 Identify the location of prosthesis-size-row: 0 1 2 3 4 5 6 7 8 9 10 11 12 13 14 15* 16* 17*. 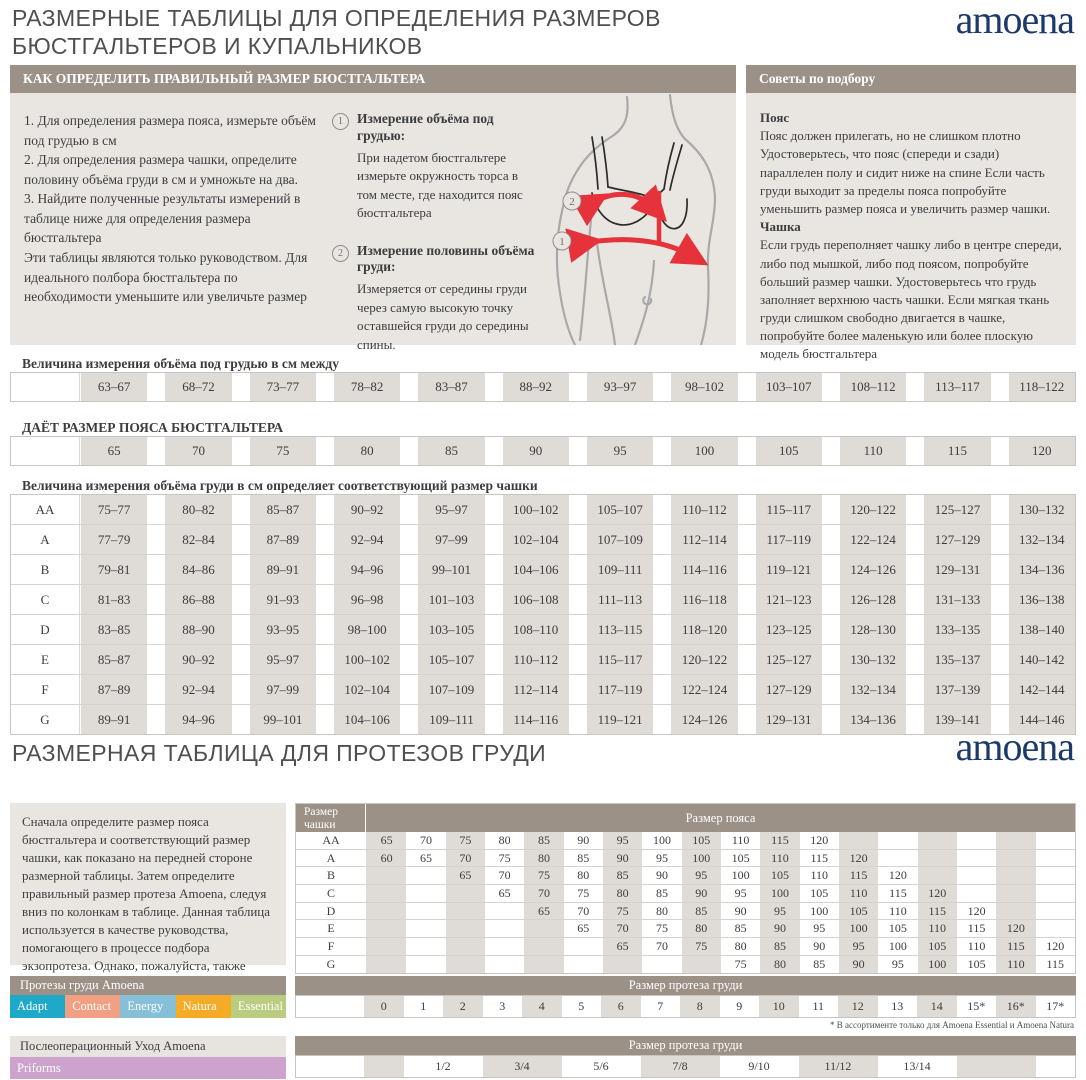
(685, 1006).